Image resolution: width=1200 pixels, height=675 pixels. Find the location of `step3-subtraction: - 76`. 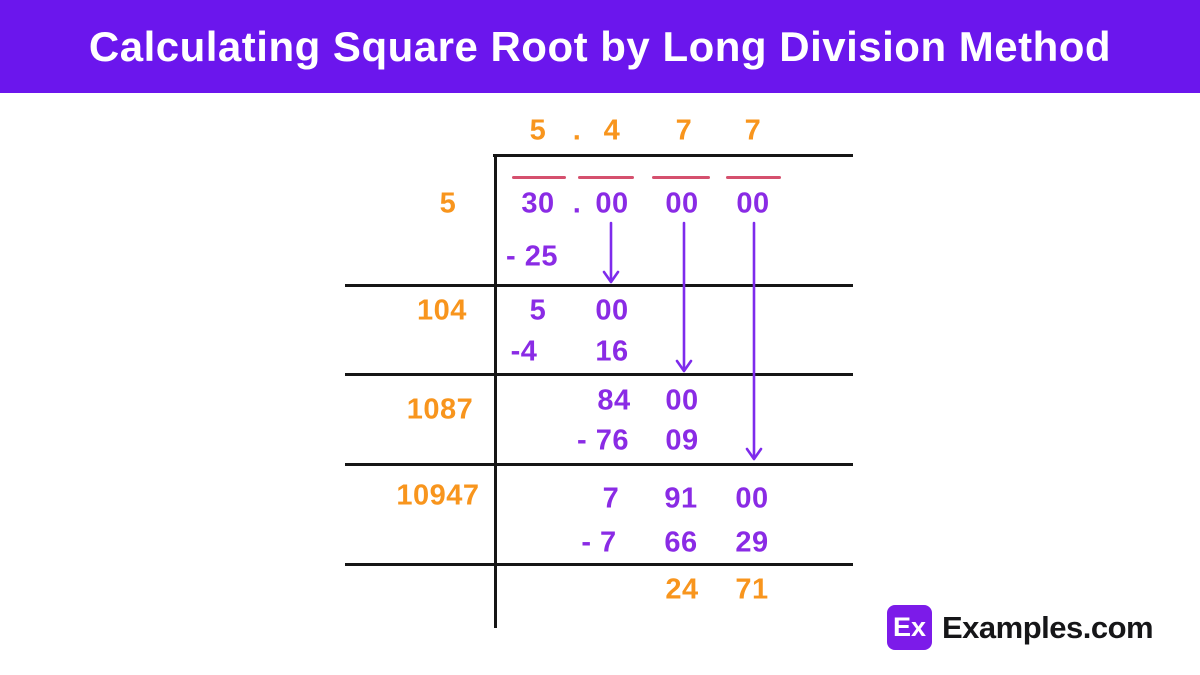

step3-subtraction: - 76 is located at coordinates (603, 440).